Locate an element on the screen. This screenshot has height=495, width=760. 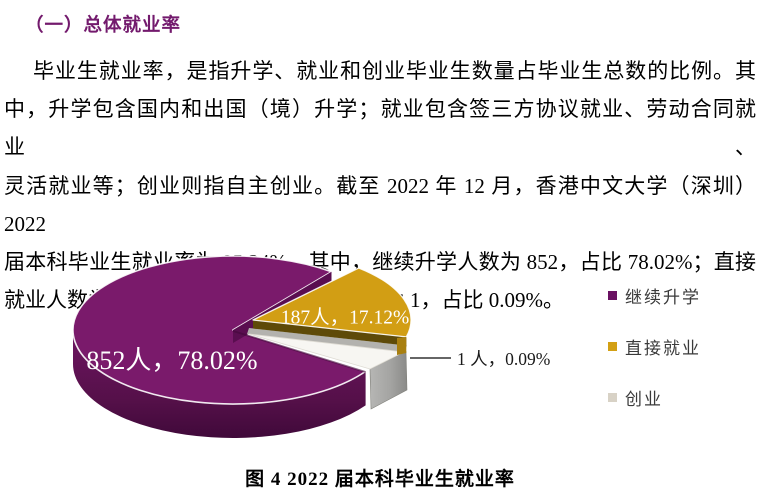
legend-item-further-study: 继续升学 is located at coordinates (654, 295).